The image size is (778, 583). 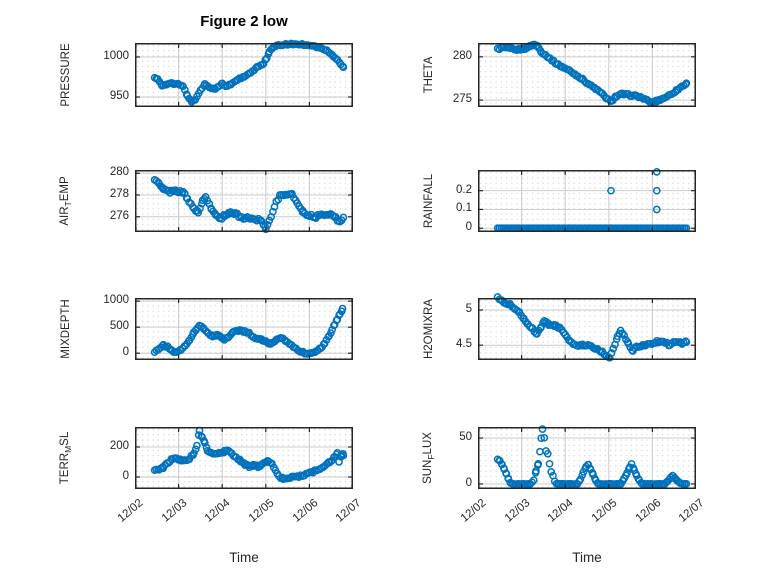 I want to click on y-tick-label-terr_msl: 200, so click(x=119, y=445).